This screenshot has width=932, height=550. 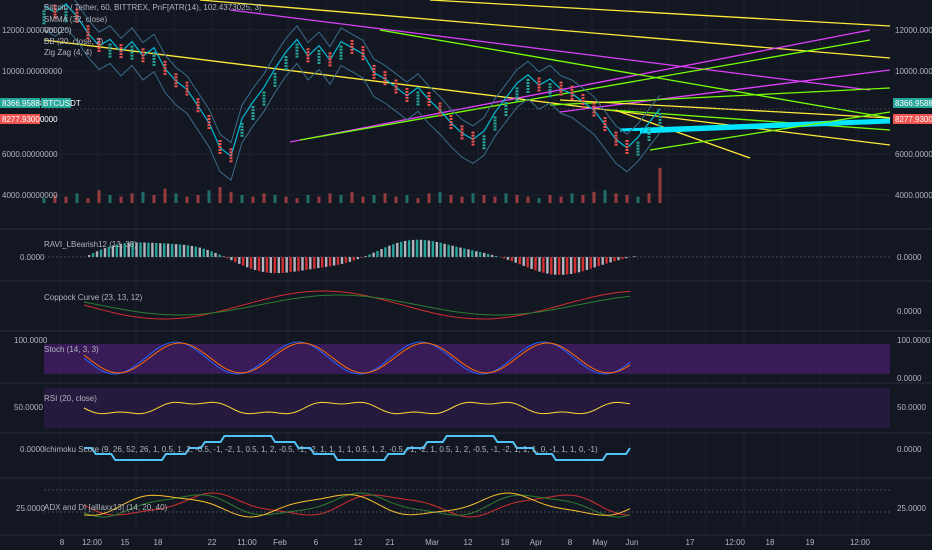 I want to click on adx-line, so click(x=357, y=505).